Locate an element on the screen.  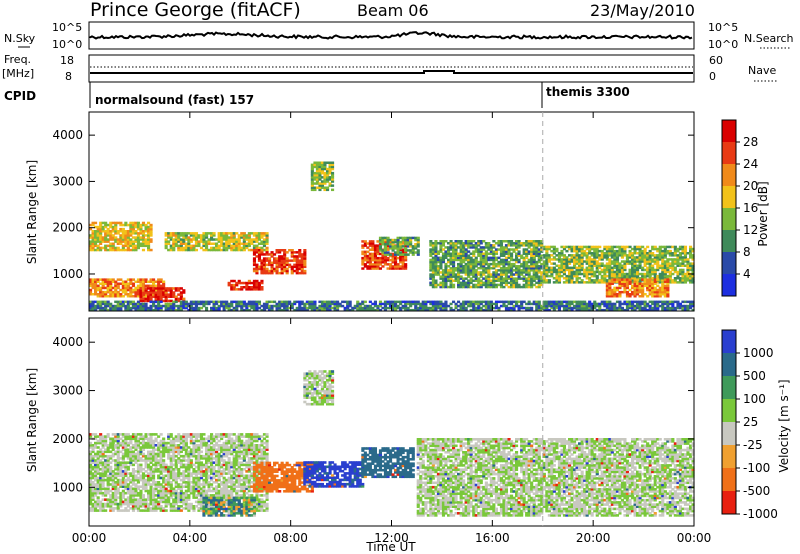
freq-label: Freq. is located at coordinates (17, 59).